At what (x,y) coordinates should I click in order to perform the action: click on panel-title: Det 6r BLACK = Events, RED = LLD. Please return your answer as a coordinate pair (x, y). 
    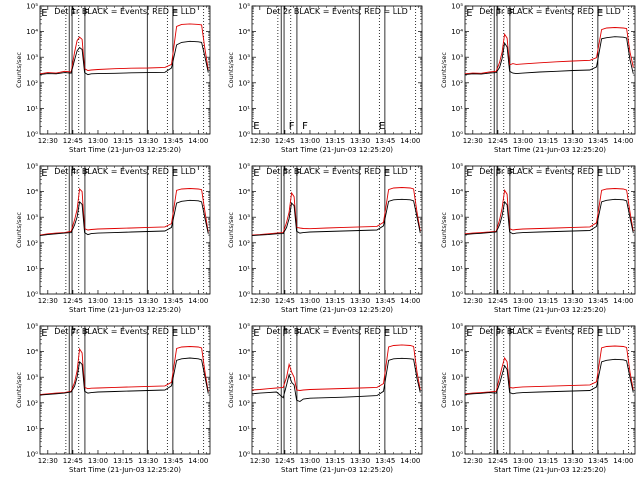
    Looking at the image, I should click on (550, 171).